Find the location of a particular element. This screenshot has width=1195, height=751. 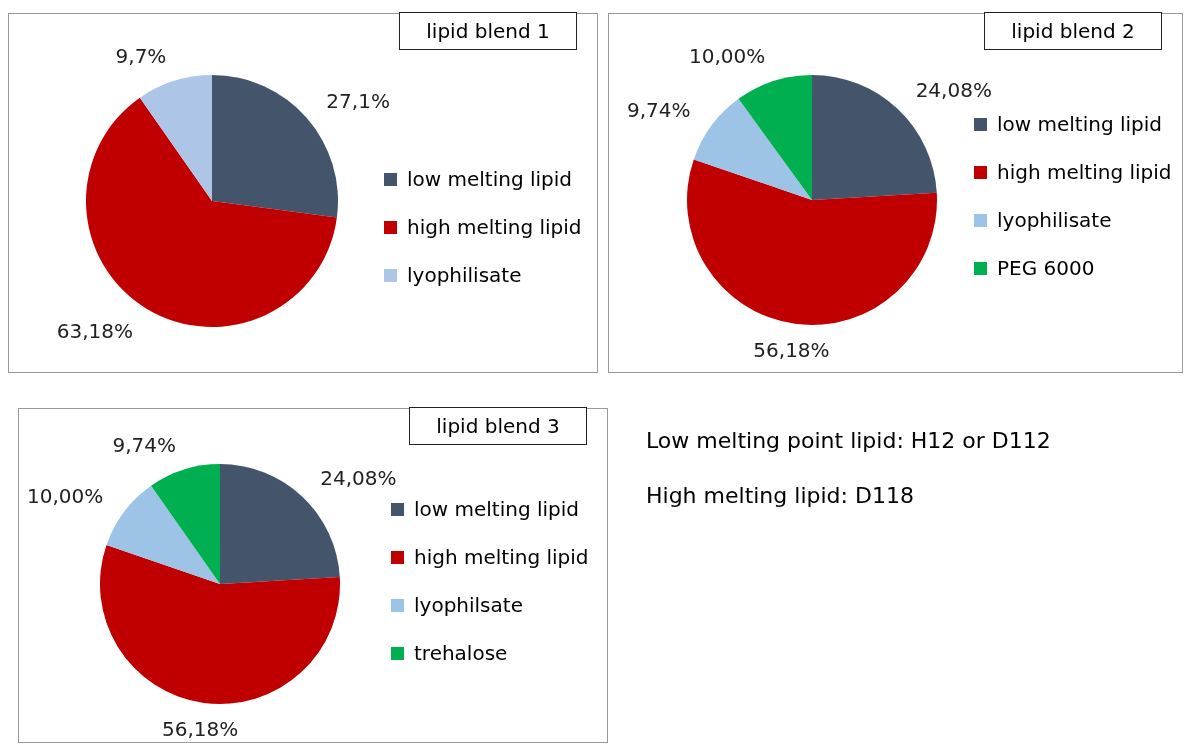

legend-label: PEG 6000 is located at coordinates (1046, 268).